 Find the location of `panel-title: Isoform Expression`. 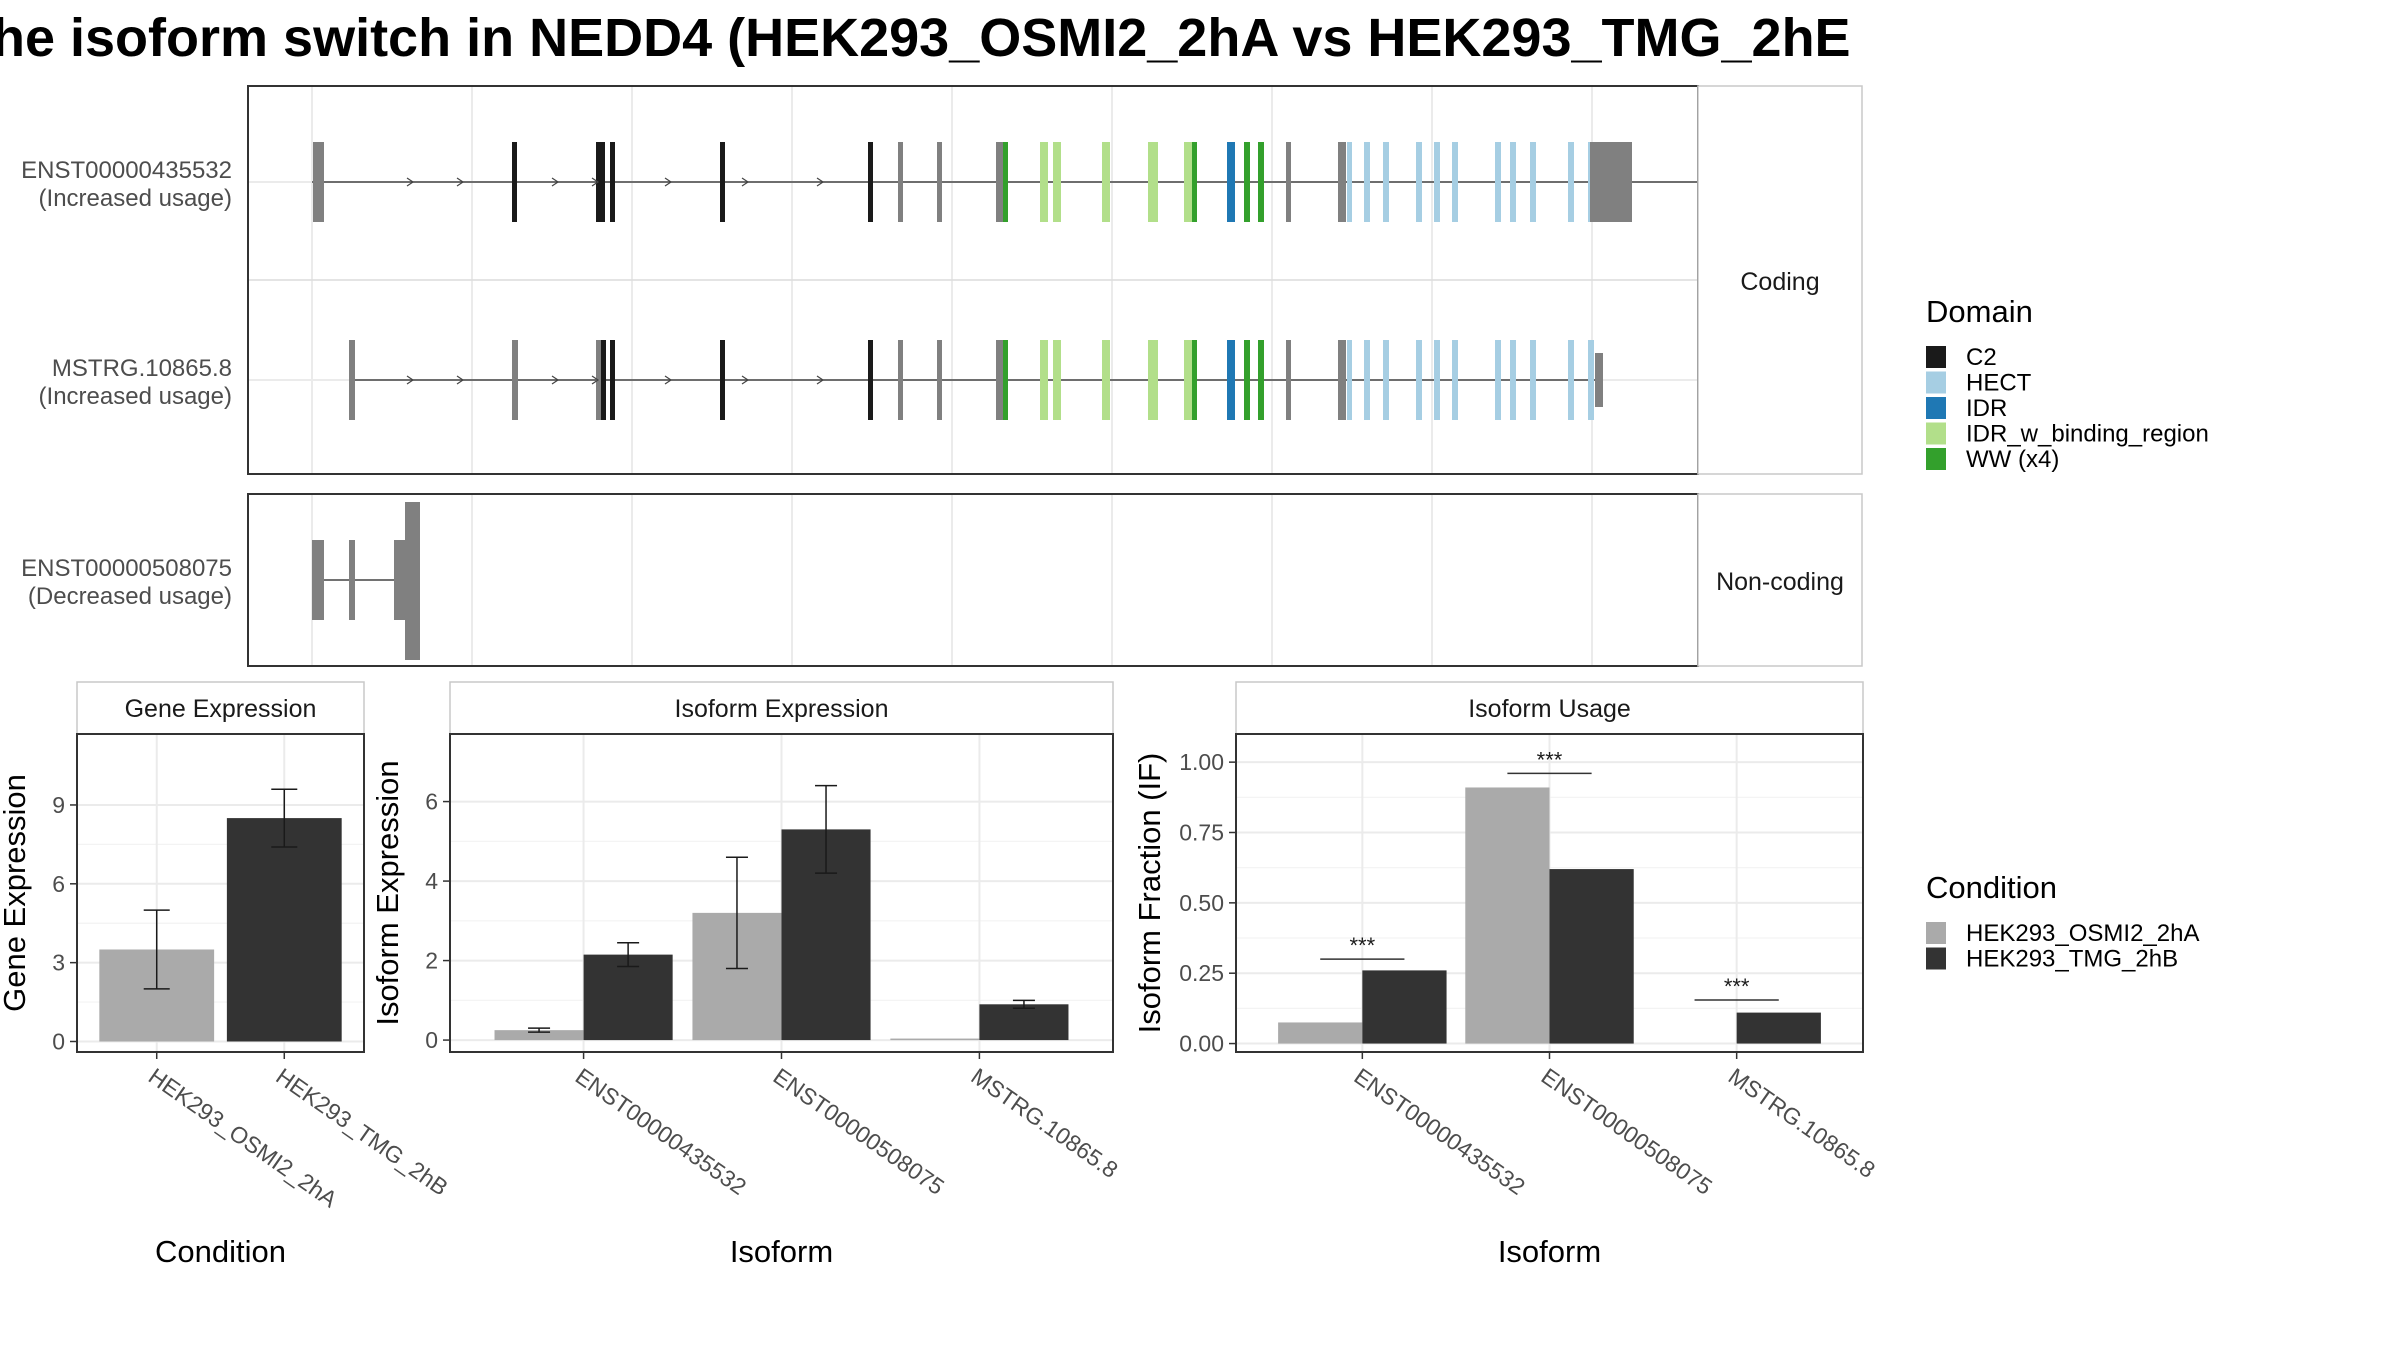

panel-title: Isoform Expression is located at coordinates (782, 709).